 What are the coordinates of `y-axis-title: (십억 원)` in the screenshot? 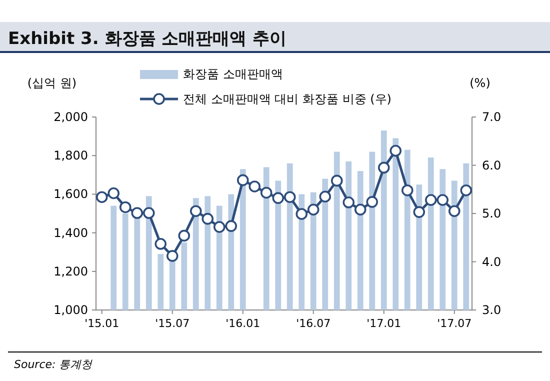 It's located at (52, 83).